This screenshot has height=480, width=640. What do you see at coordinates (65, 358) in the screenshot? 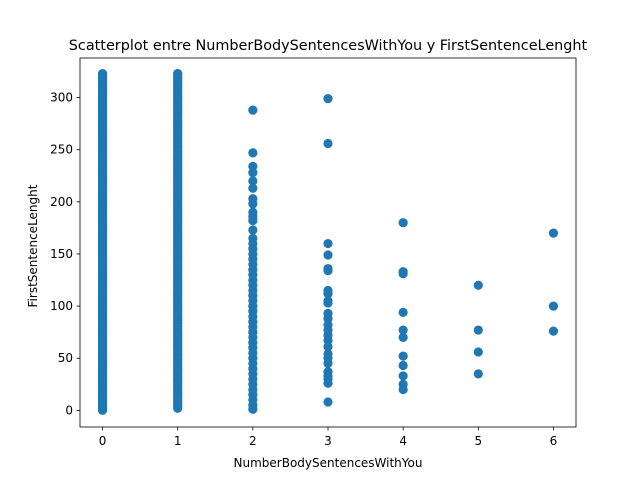
I see `y-tick-label: 50` at bounding box center [65, 358].